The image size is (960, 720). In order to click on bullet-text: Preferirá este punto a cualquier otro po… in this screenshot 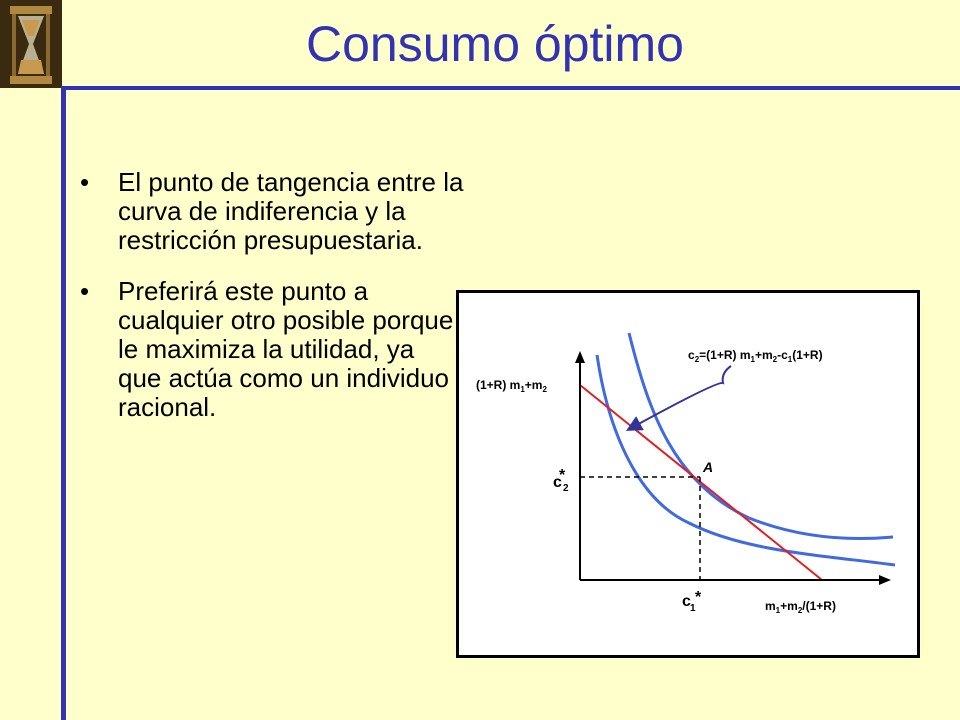, I will do `click(286, 349)`.